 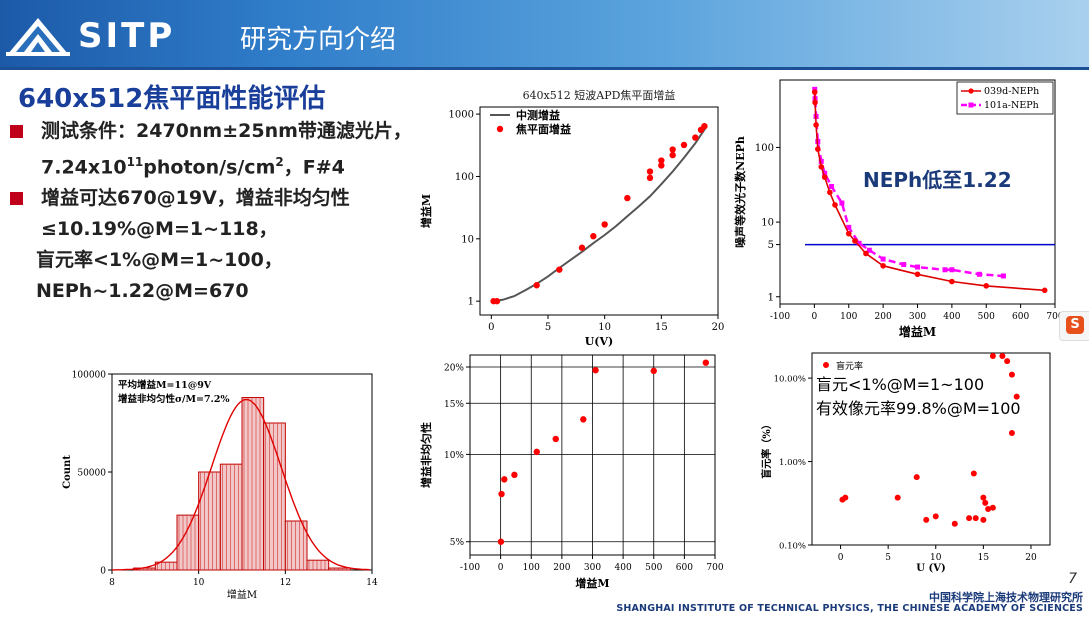 What do you see at coordinates (849, 366) in the screenshot?
I see `legend-entry: 盲元率` at bounding box center [849, 366].